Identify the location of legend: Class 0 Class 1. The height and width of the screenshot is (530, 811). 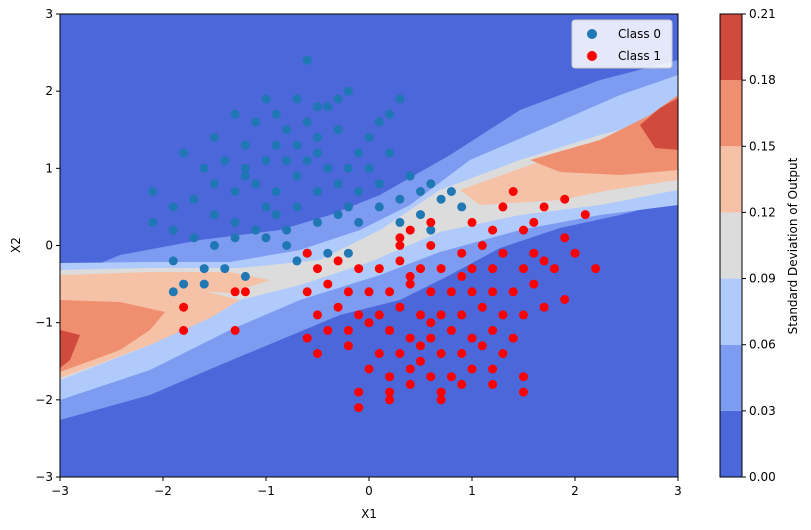
(622, 44).